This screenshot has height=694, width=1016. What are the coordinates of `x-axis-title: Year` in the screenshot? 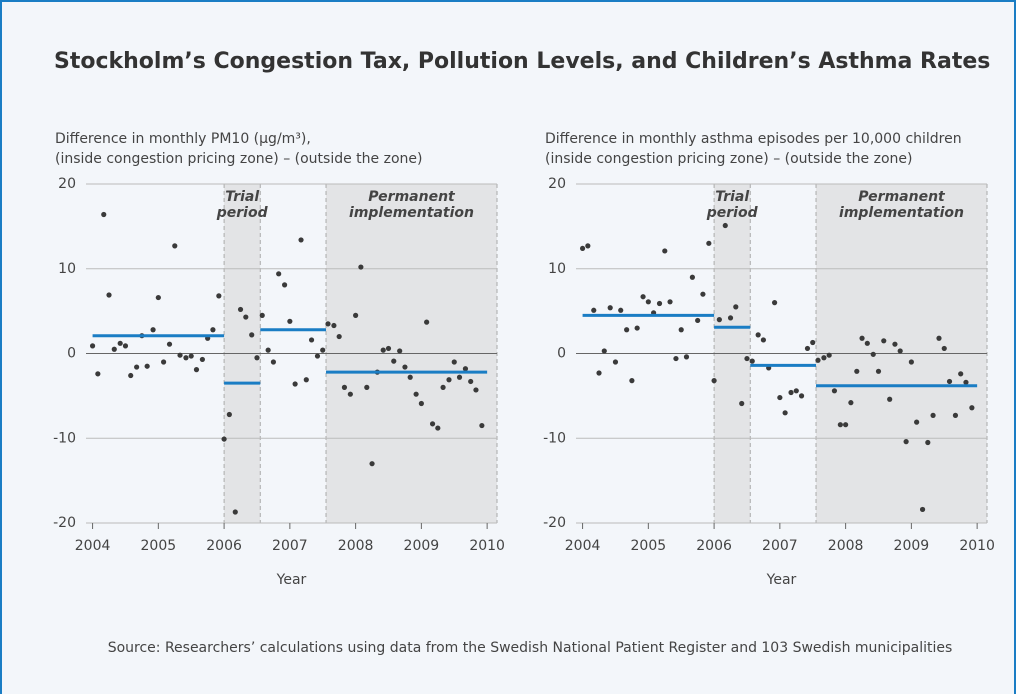 It's located at (291, 580).